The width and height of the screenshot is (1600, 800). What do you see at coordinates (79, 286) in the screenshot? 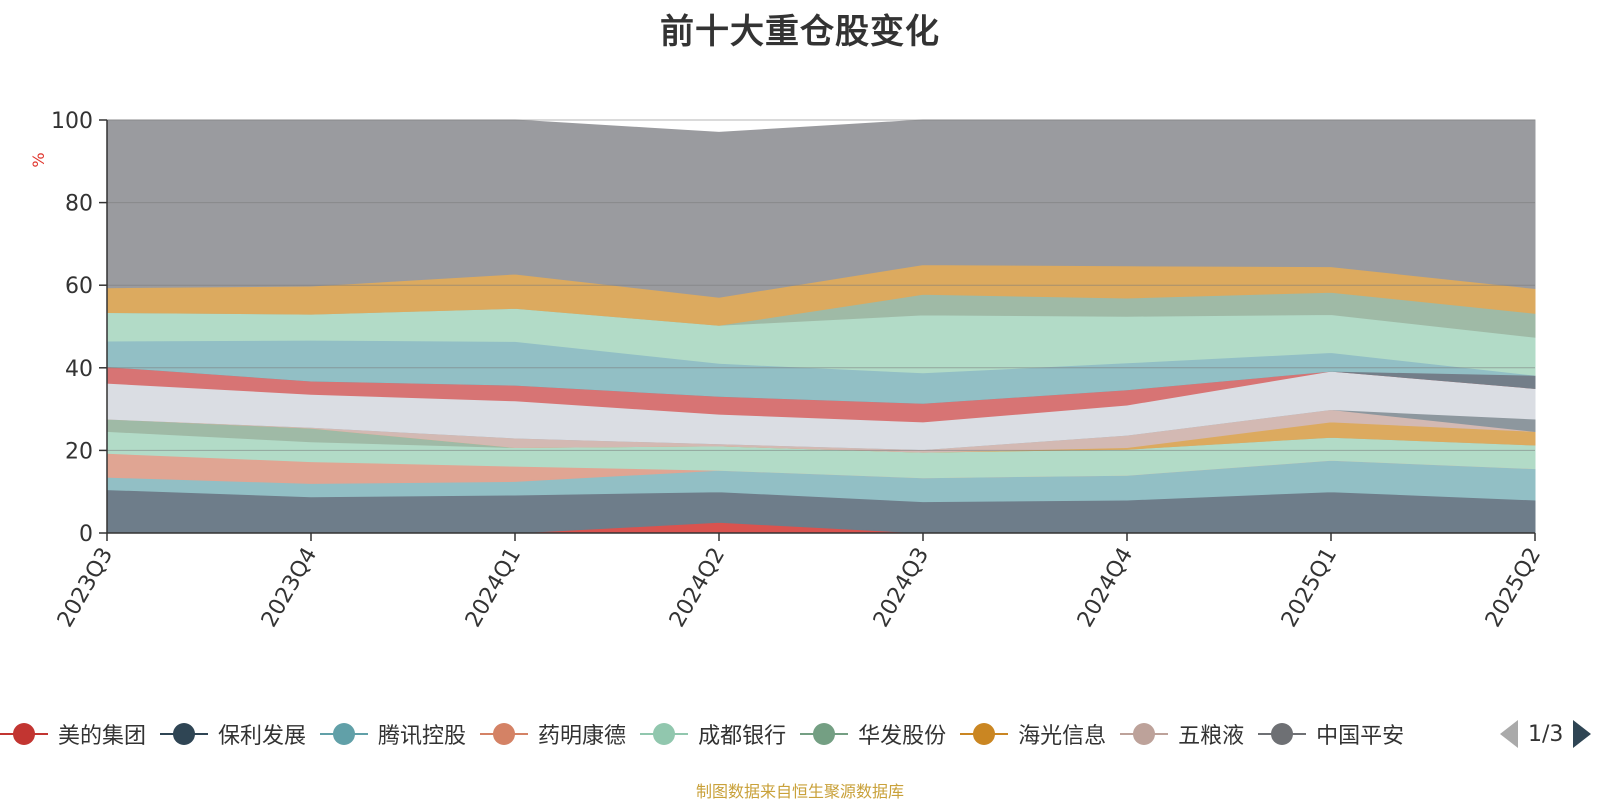
I see `y-tick-label-3: 60` at bounding box center [79, 286].